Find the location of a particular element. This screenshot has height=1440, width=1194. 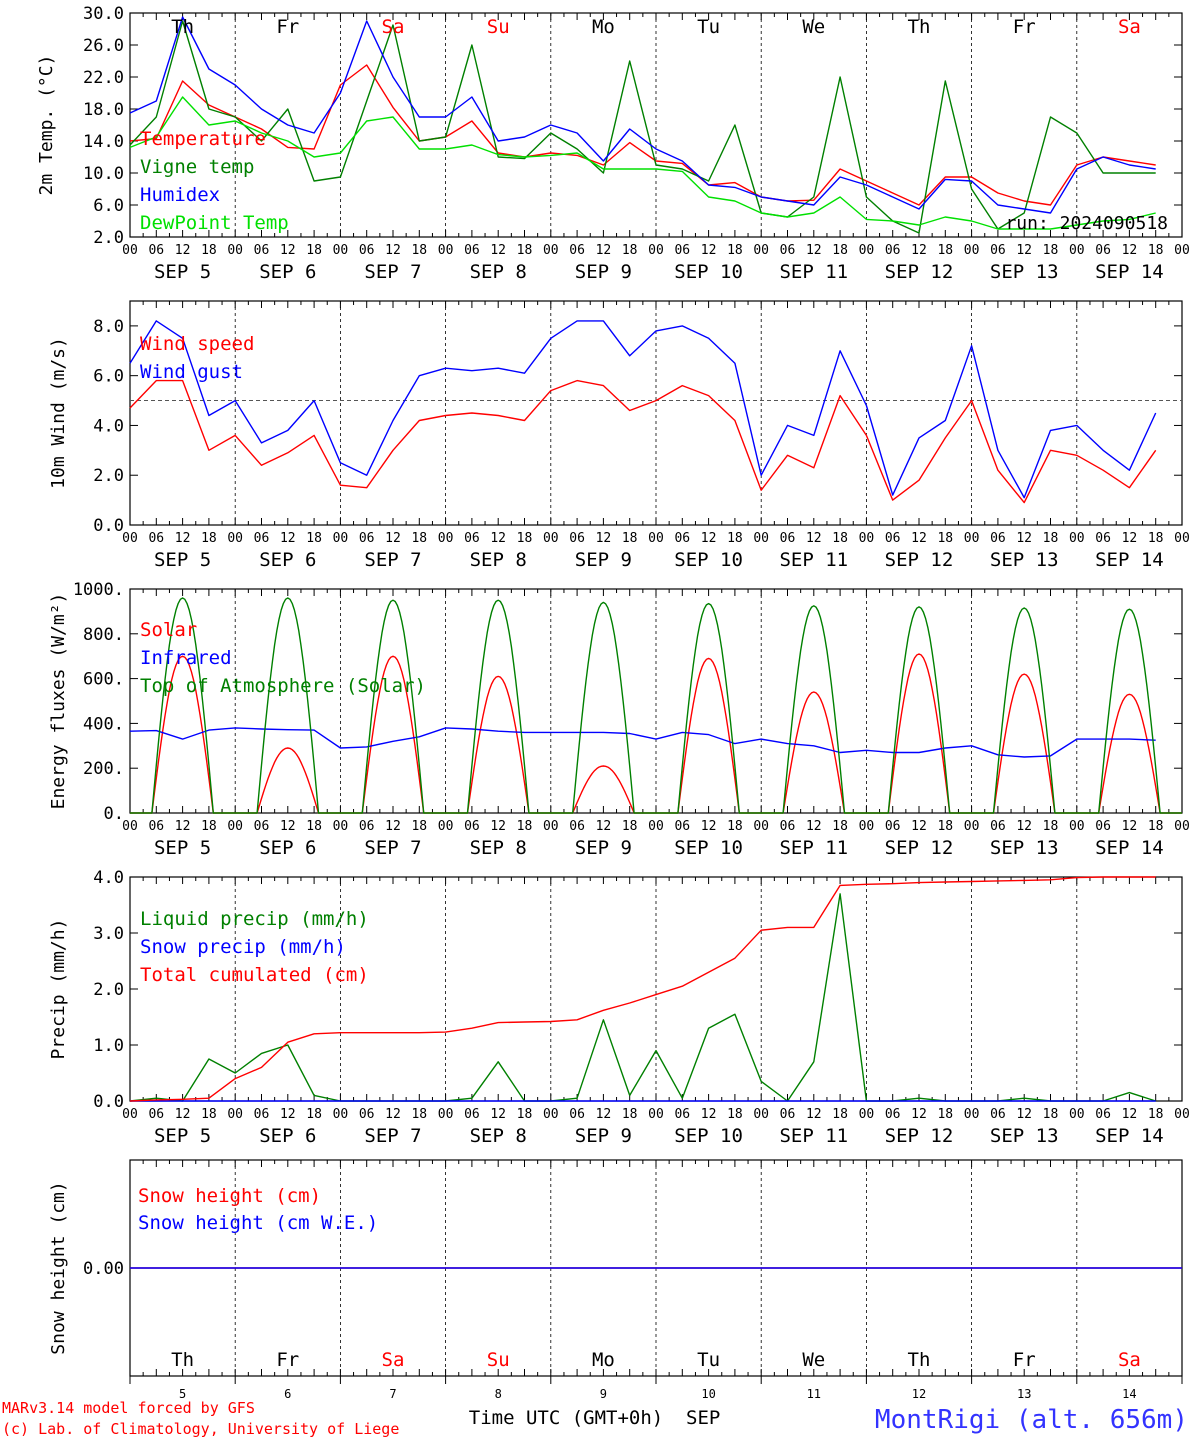

y-tick-label: 18.0 is located at coordinates (103, 110).